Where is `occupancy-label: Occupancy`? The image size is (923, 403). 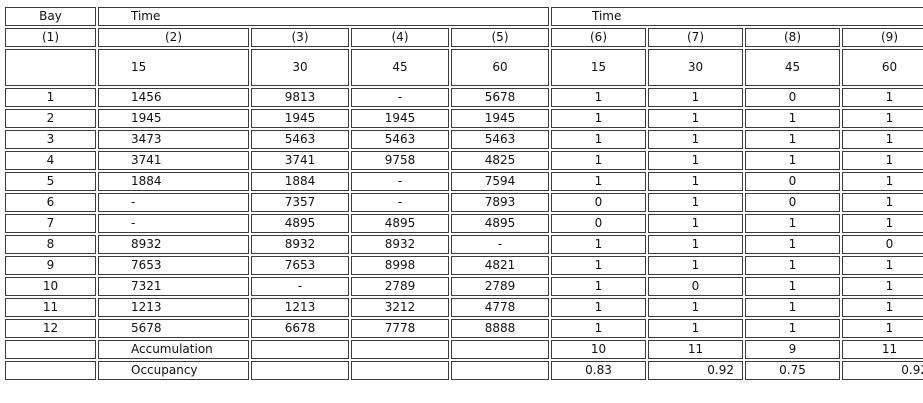
occupancy-label: Occupancy is located at coordinates (173, 370).